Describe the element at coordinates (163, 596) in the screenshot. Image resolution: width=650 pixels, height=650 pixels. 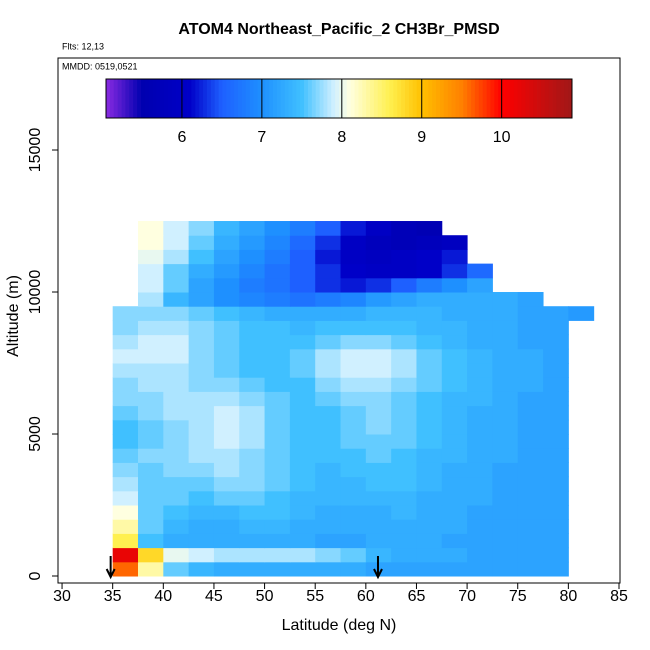
I see `x-tick-label: 40` at that location.